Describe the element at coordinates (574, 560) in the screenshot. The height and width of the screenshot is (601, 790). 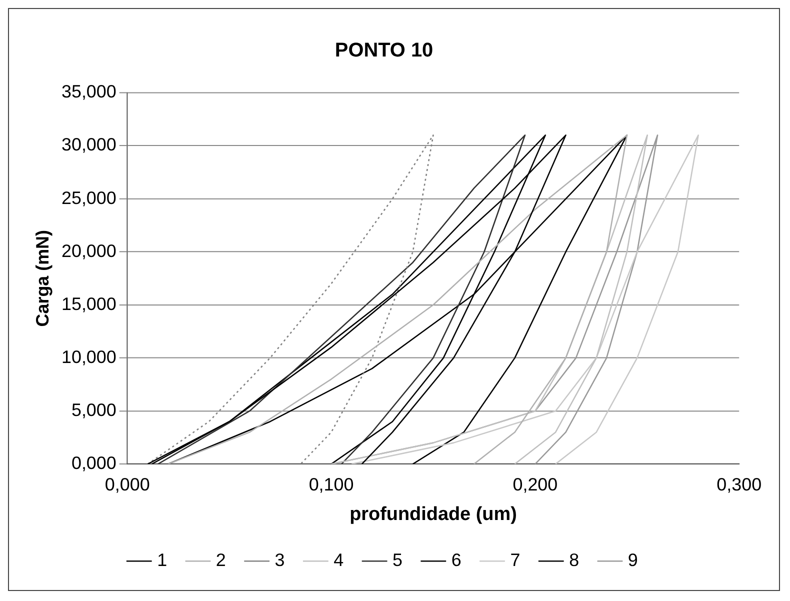
I see `legend-label: 8` at that location.